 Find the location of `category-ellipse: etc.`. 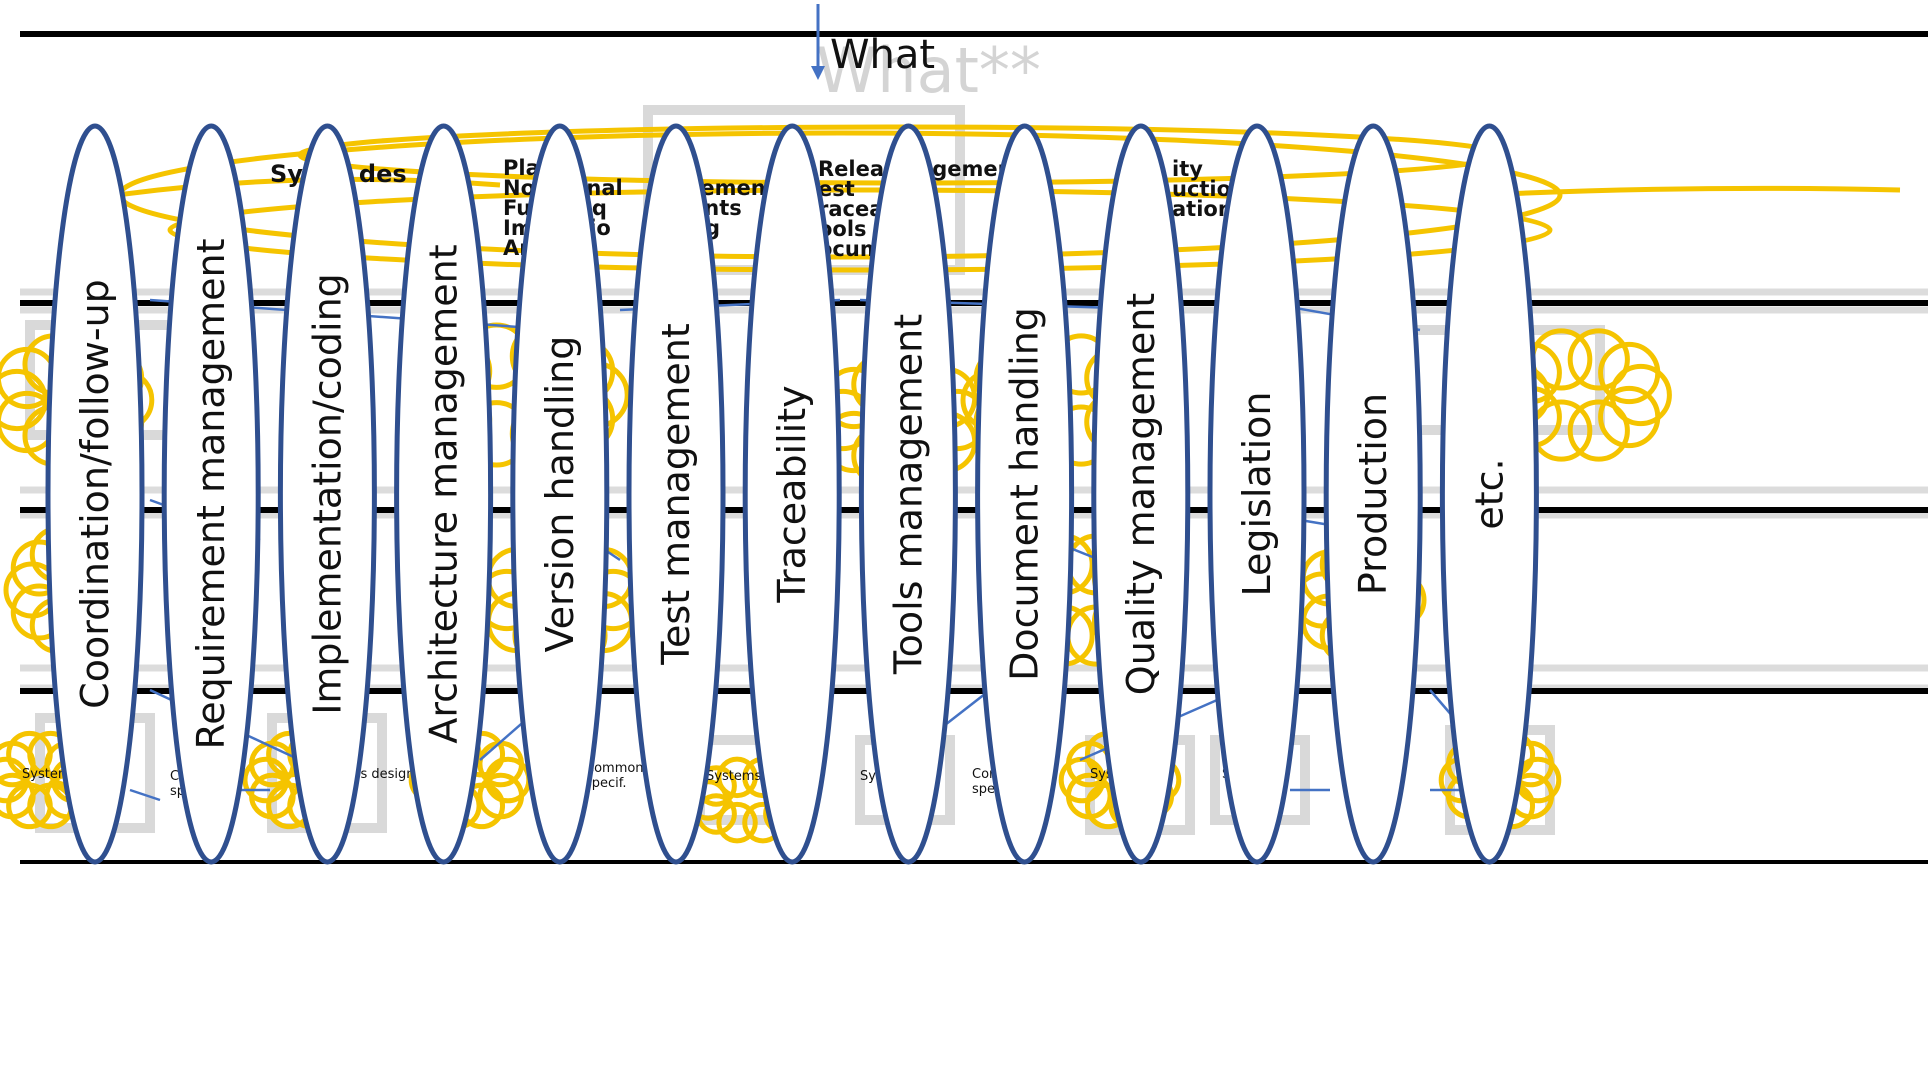

category-ellipse: etc. is located at coordinates (1489, 494).